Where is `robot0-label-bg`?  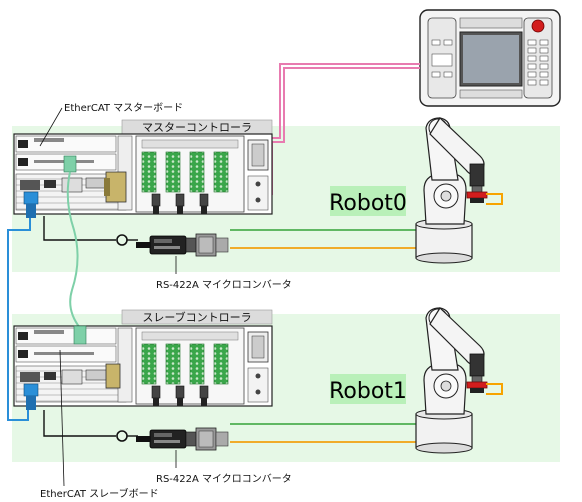
robot0-label-bg is located at coordinates (368, 201).